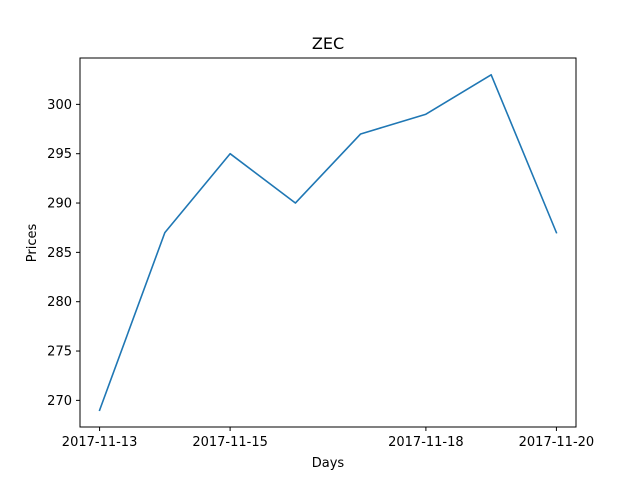 The width and height of the screenshot is (640, 480). I want to click on x-axis-label: Days, so click(328, 463).